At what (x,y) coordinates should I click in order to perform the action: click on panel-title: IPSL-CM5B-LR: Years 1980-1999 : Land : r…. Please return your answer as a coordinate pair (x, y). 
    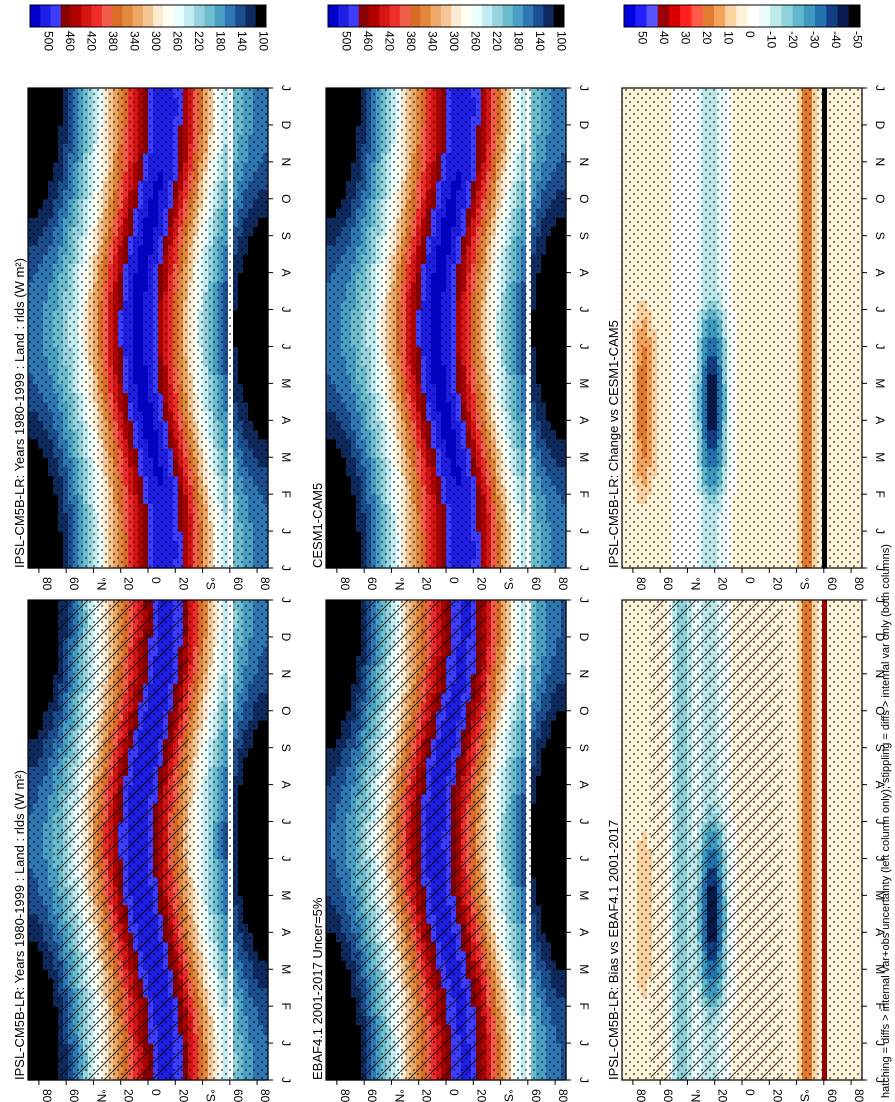
    Looking at the image, I should click on (19, 925).